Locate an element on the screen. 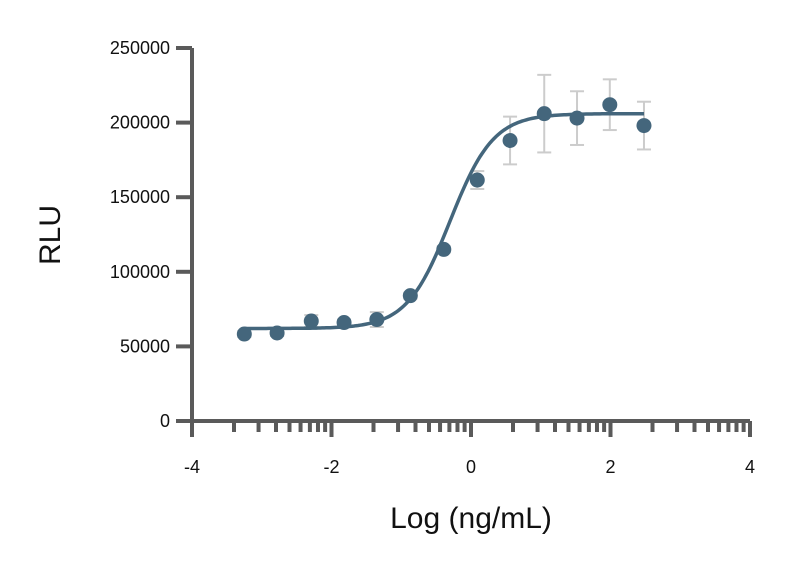 This screenshot has width=804, height=562. y-tick-label: 200000 is located at coordinates (140, 123).